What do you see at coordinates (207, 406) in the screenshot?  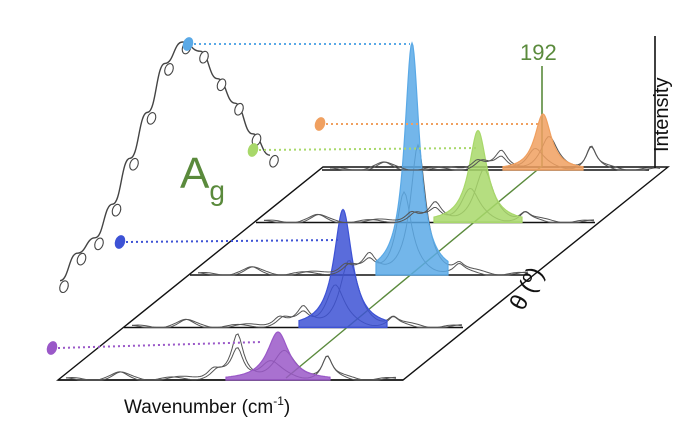 I see `x-axis-label: Wavenumber (cm-1)` at bounding box center [207, 406].